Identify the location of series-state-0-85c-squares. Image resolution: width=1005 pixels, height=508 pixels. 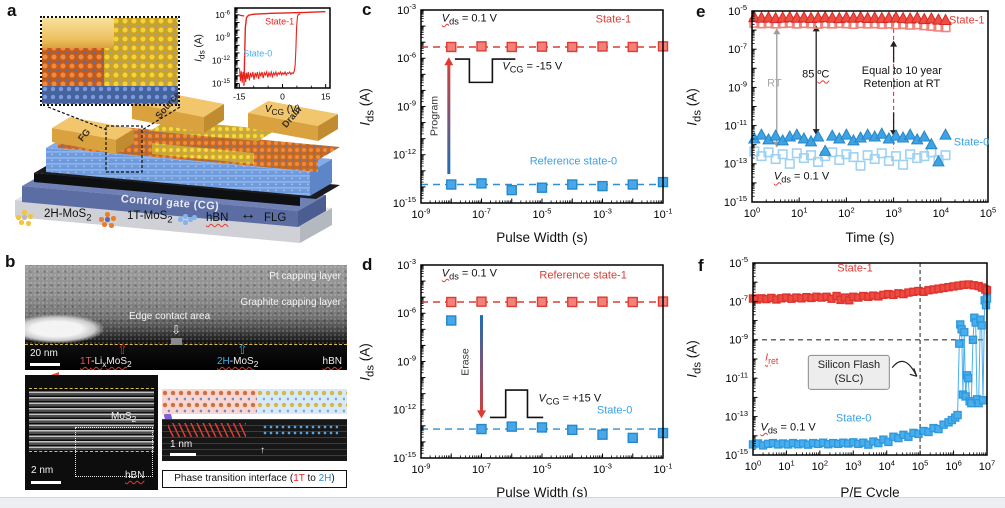
(850, 158).